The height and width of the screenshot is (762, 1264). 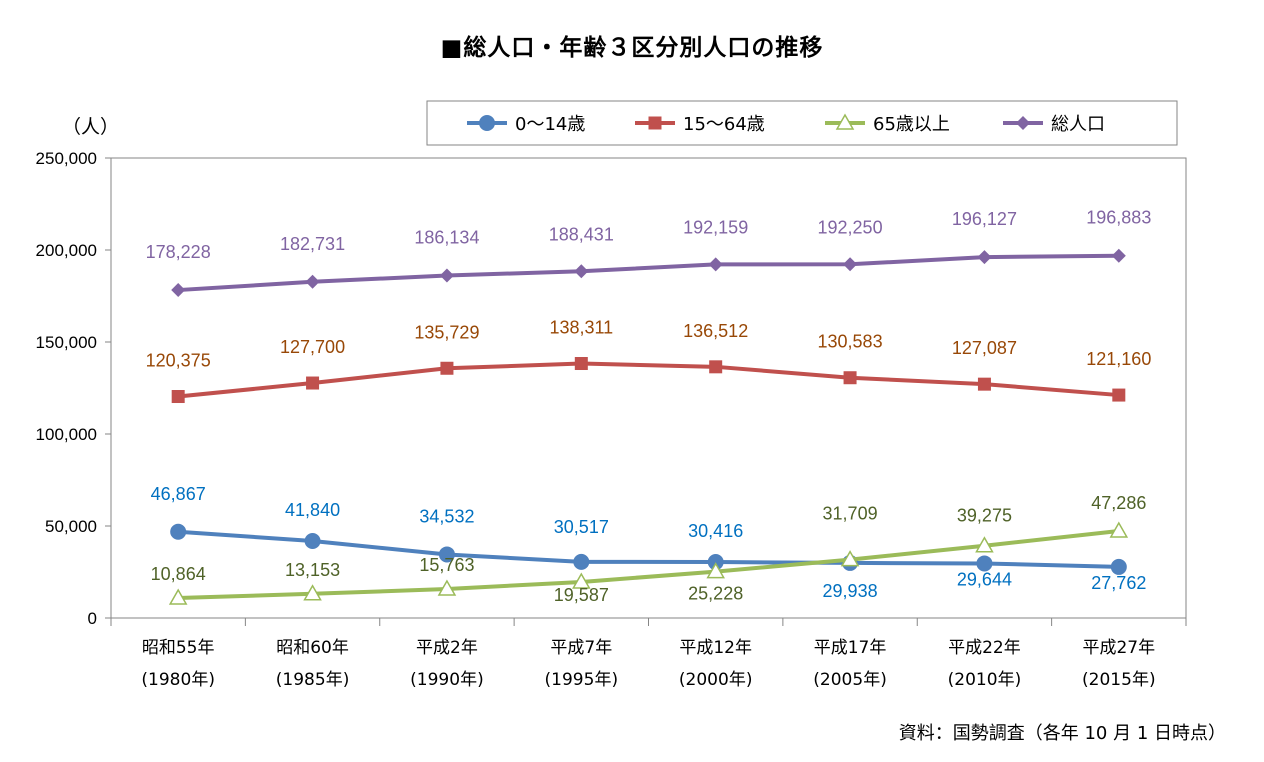 What do you see at coordinates (1062, 733) in the screenshot?
I see `source-note: 資料：国勢調査（各年 10 月 1 日時点）` at bounding box center [1062, 733].